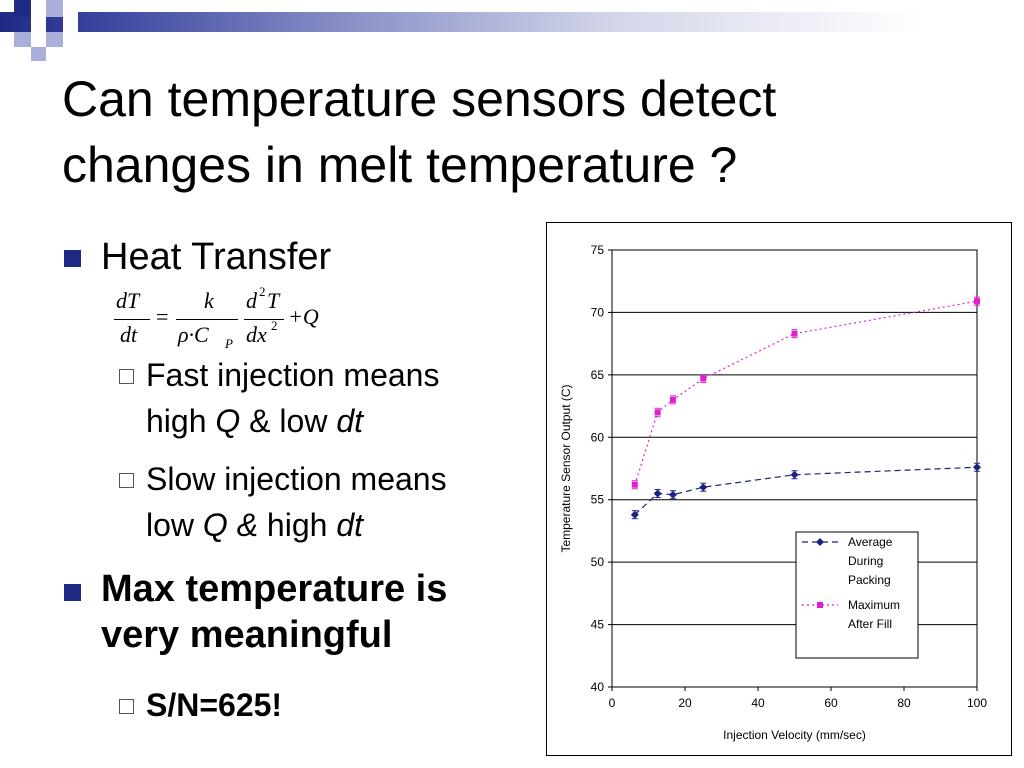 The image size is (1024, 768). Describe the element at coordinates (419, 99) in the screenshot. I see `title-line: Can temperature sensors detect` at that location.